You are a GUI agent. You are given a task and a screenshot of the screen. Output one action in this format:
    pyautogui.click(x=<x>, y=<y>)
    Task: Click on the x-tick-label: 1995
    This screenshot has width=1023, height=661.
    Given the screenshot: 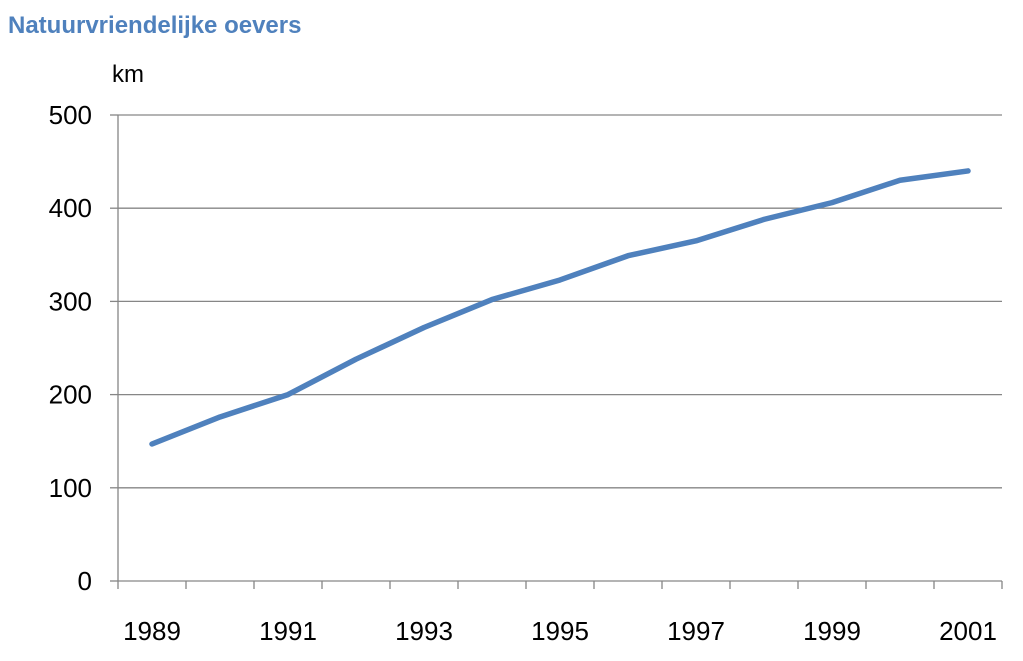 What is the action you would take?
    pyautogui.click(x=560, y=631)
    